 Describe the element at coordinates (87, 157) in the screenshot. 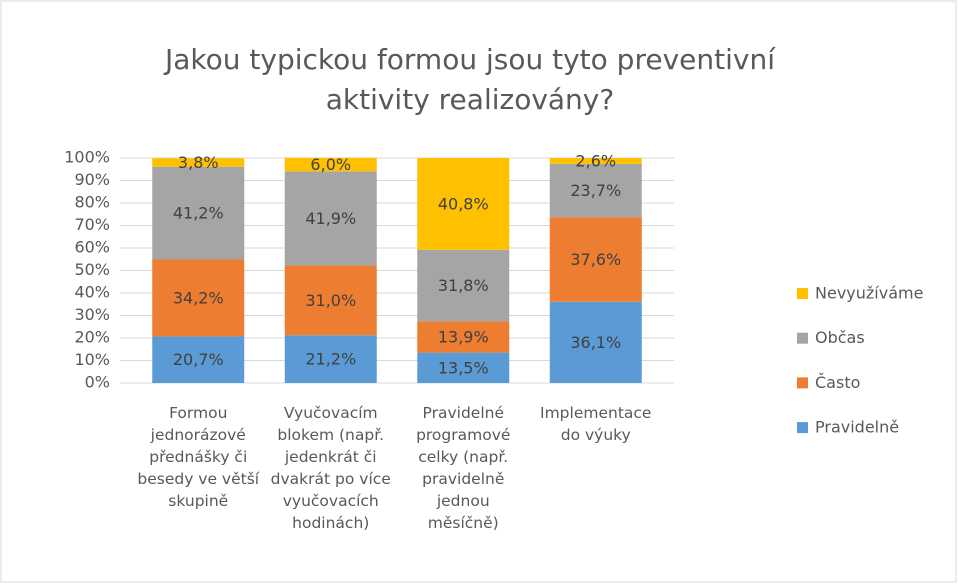

I see `y-tick-label: 100%` at that location.